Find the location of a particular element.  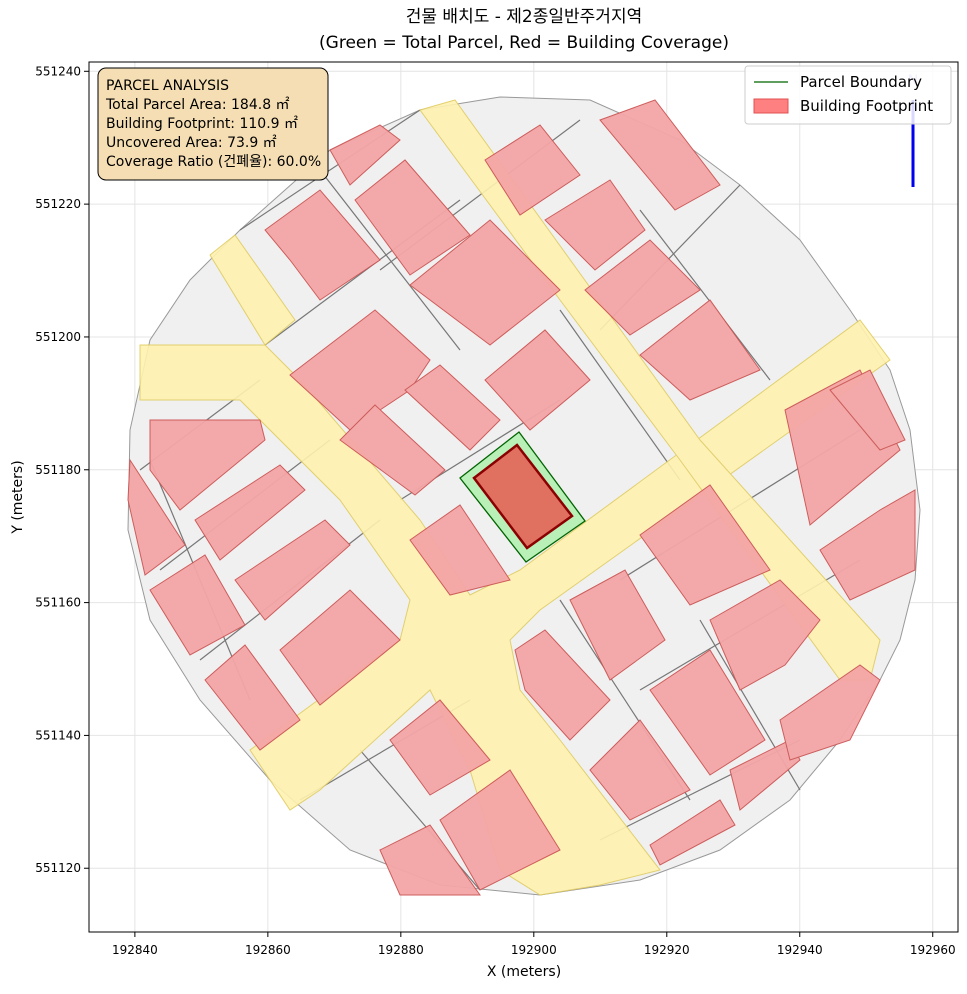

chart-title: 건물 배치도 - 제2종일반주거지역 is located at coordinates (524, 17).